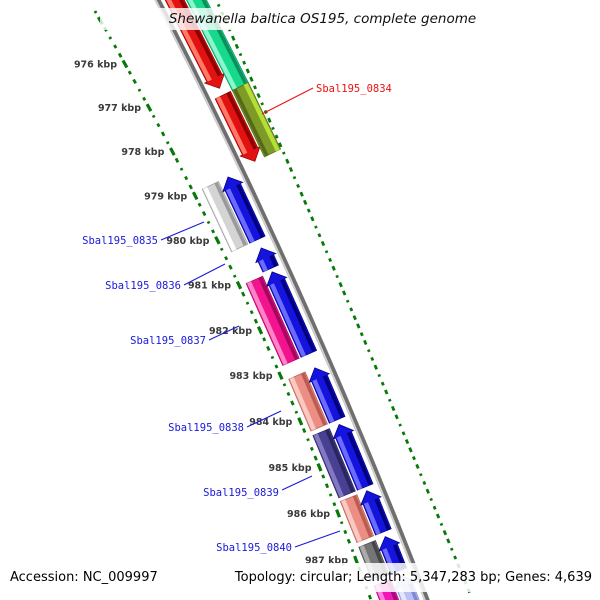 The image size is (600, 600). I want to click on gene-label-Sbal195_0838: Sbal195_0838, so click(206, 428).